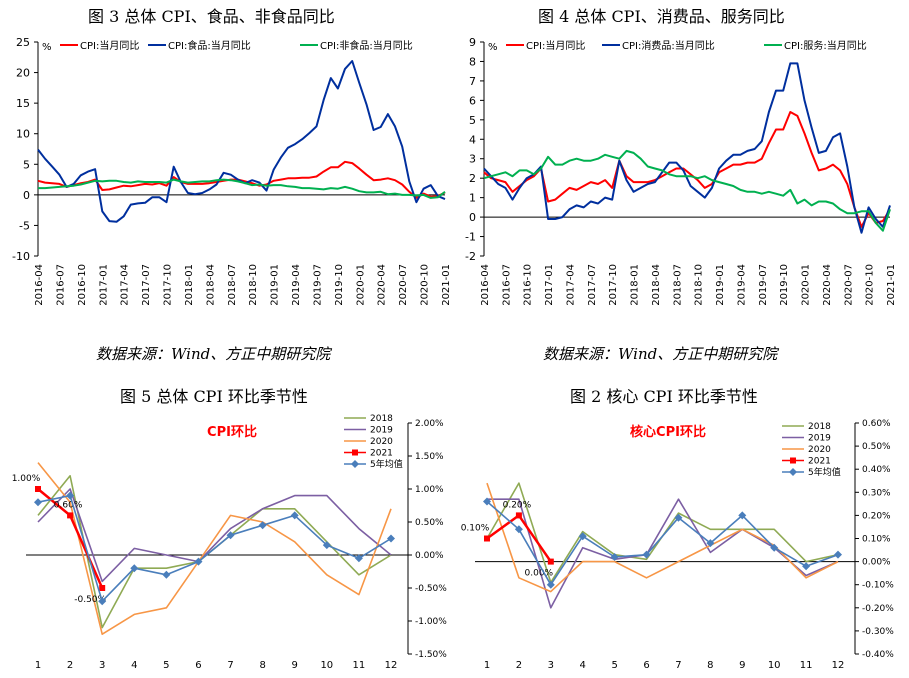 The image size is (909, 678). I want to click on fig2-data-label: 0.00%, so click(539, 574).